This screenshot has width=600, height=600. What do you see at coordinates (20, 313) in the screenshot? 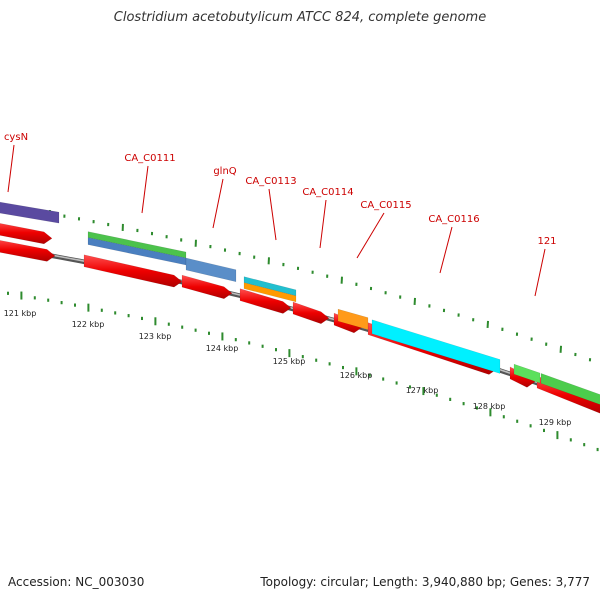
I see `kbp-label: 121 kbp` at bounding box center [20, 313].